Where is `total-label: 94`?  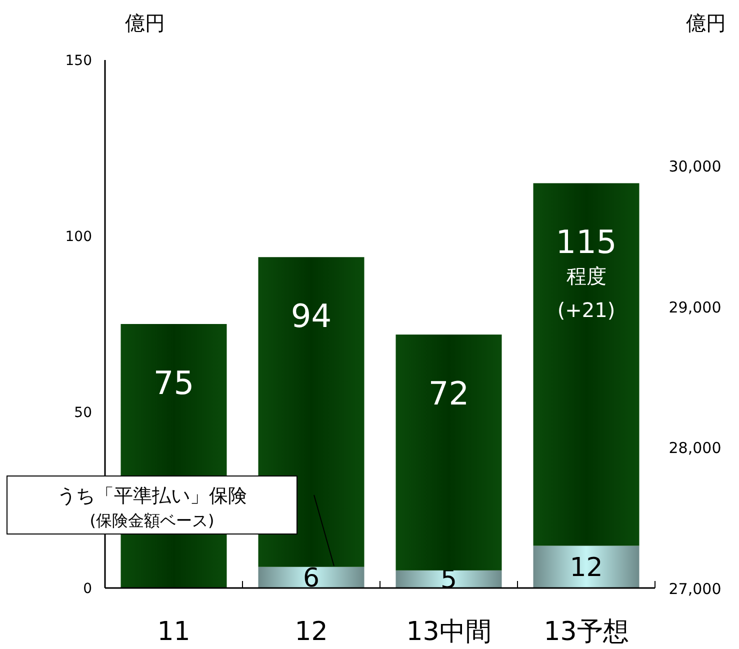 total-label: 94 is located at coordinates (311, 316).